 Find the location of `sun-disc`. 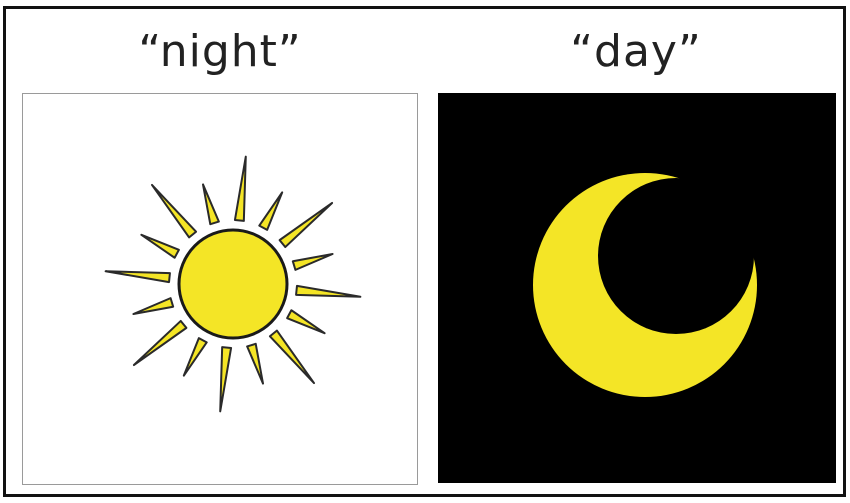

sun-disc is located at coordinates (233, 284).